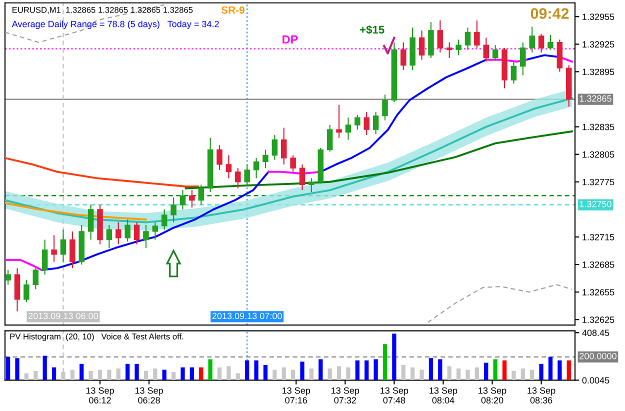  What do you see at coordinates (97, 337) in the screenshot?
I see `chart-title: PV Histogram (20, 10) Voice & Test Alerts off.` at bounding box center [97, 337].